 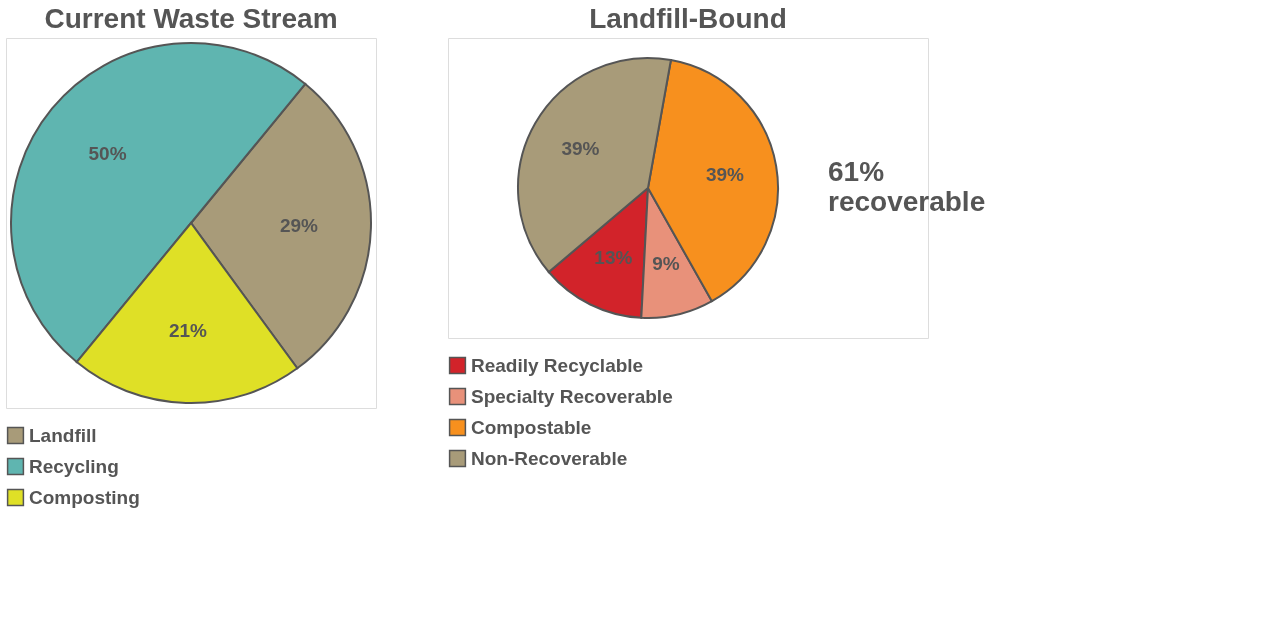 I want to click on chart-title: Landfill-Bound, so click(x=688, y=18).